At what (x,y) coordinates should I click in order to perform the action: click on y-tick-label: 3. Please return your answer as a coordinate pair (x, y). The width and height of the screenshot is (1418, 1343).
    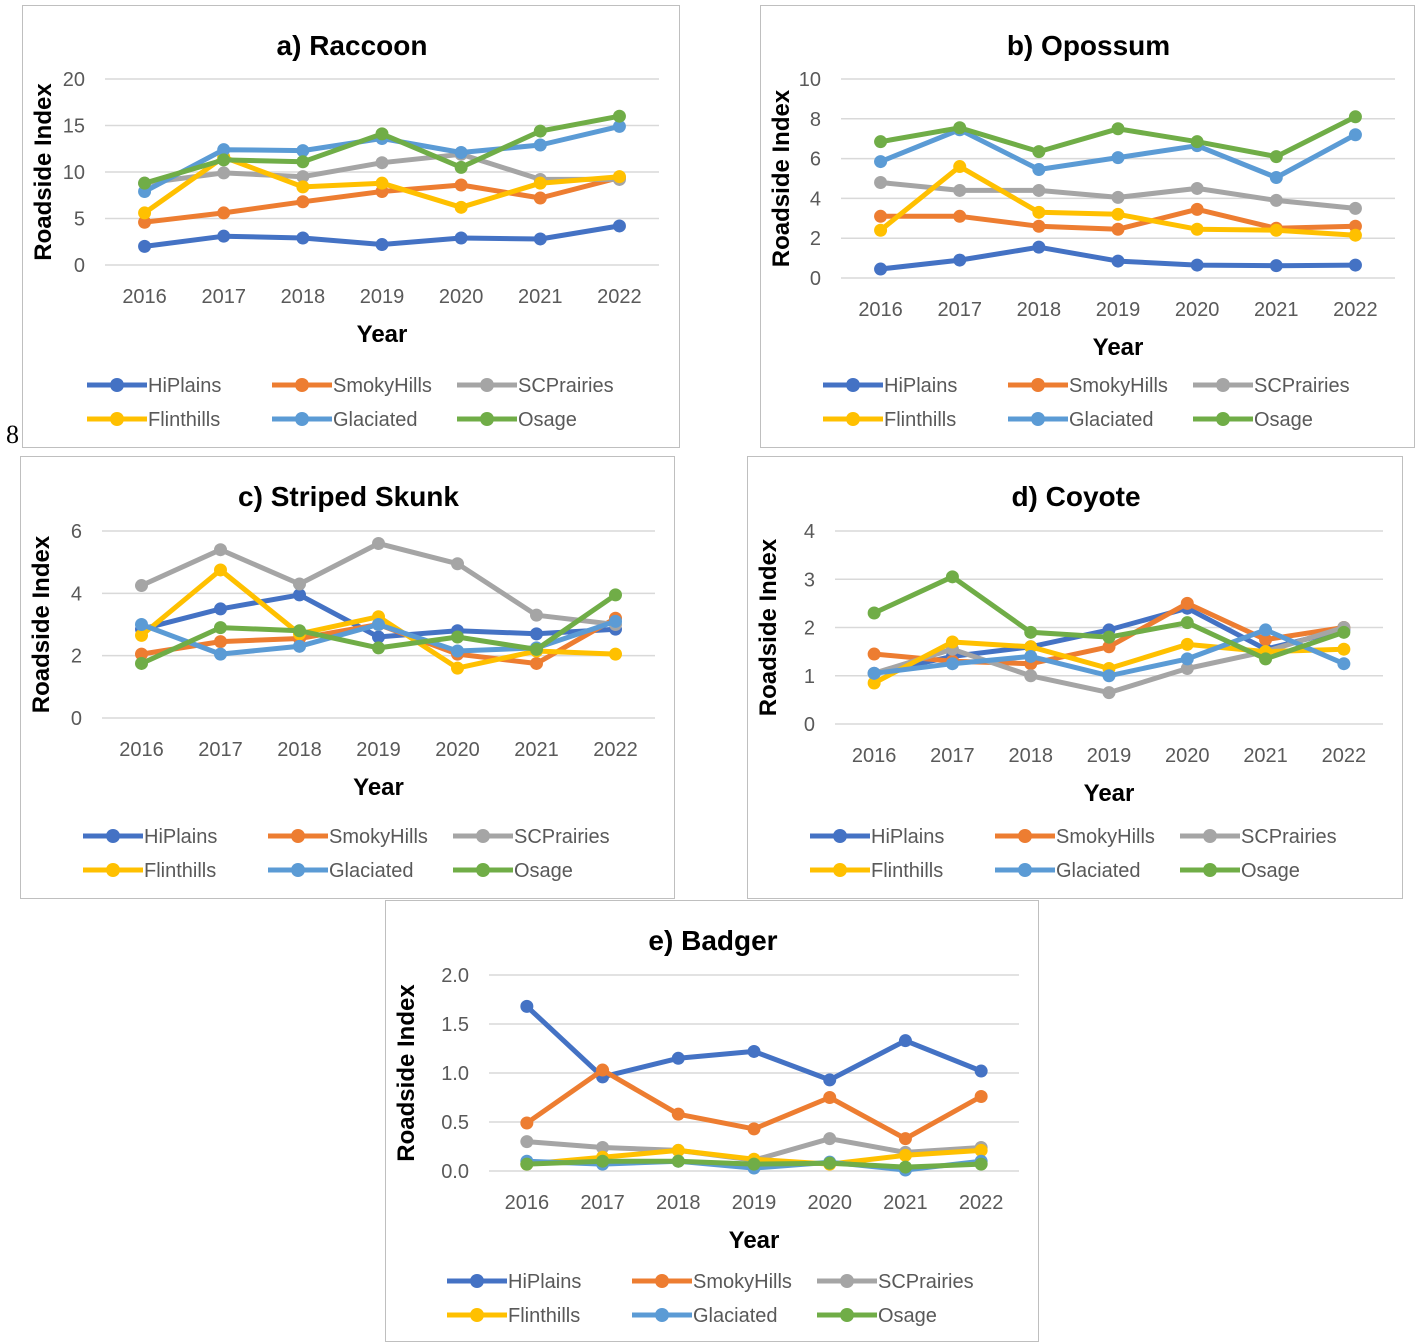
    Looking at the image, I should click on (809, 580).